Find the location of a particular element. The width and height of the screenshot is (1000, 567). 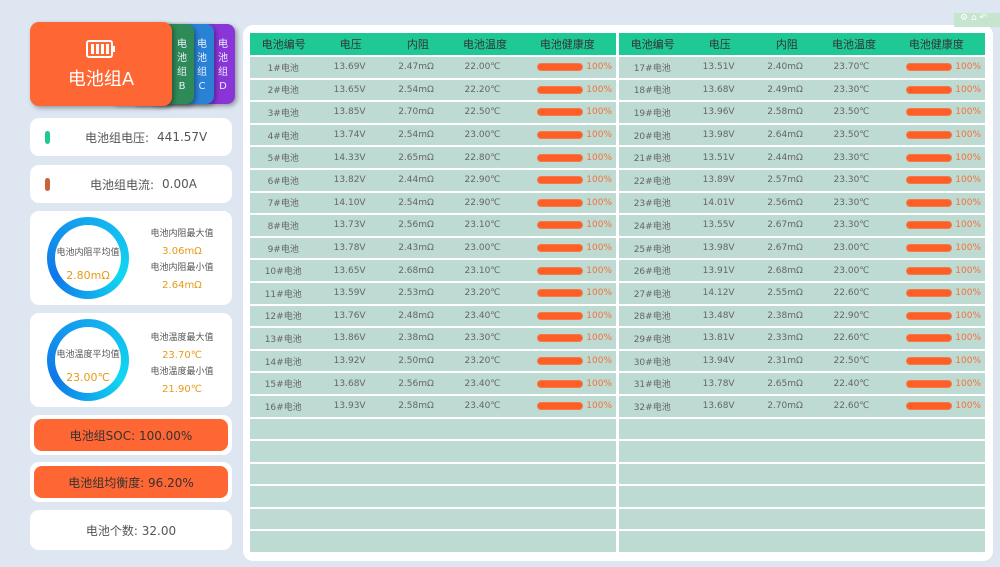

resistance-card: 电池内阻平均值 2.80mΩ 电池内阻最大值 3.06mΩ 电池内阻最小值 2.64mΩ is located at coordinates (131, 258).